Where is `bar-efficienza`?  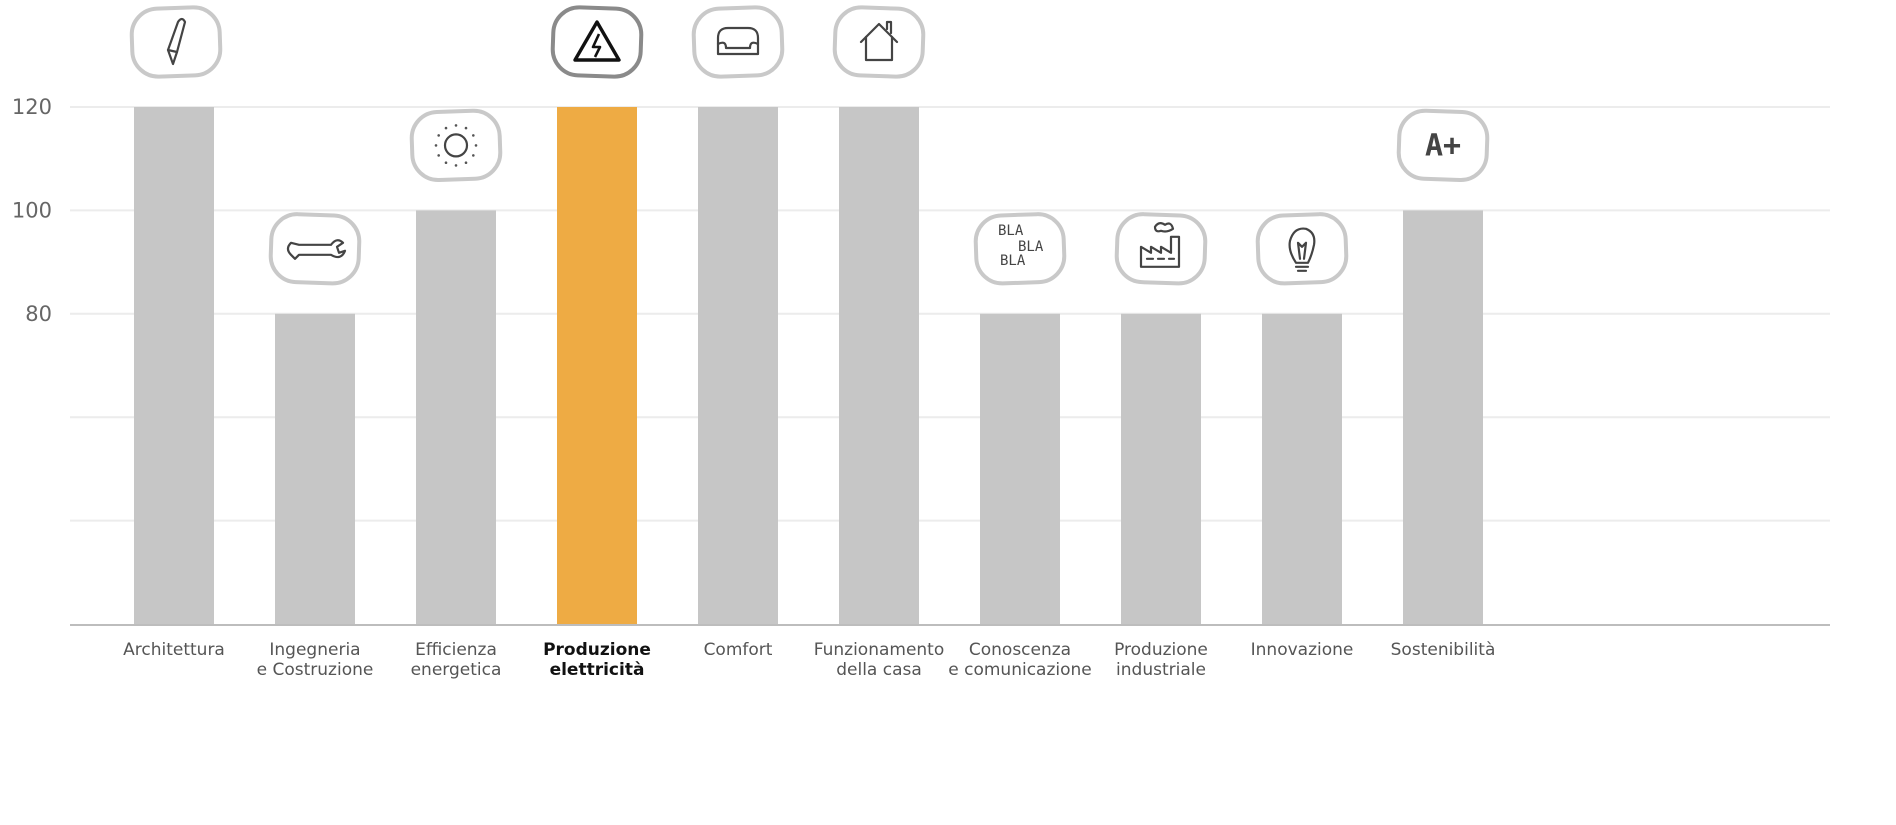
bar-efficienza is located at coordinates (456, 417).